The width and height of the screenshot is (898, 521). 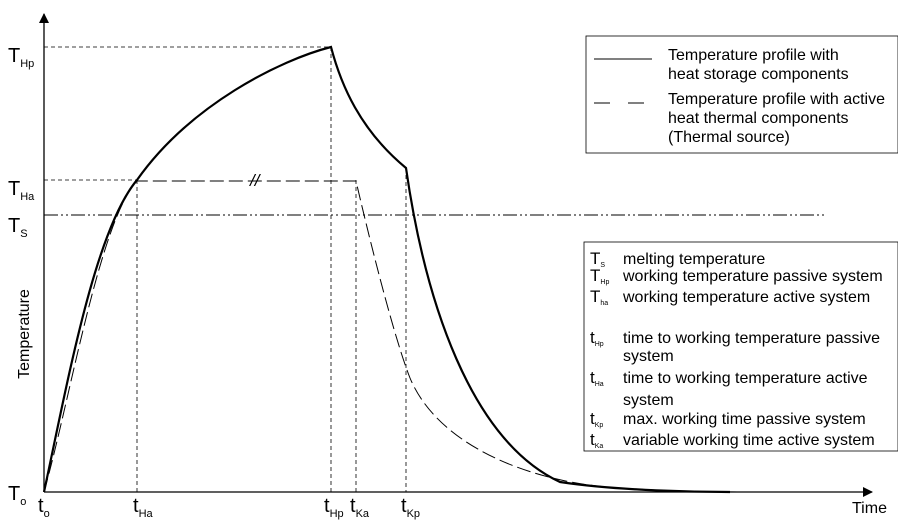 What do you see at coordinates (758, 74) in the screenshot?
I see `legend-solid-line-2: heat storage components` at bounding box center [758, 74].